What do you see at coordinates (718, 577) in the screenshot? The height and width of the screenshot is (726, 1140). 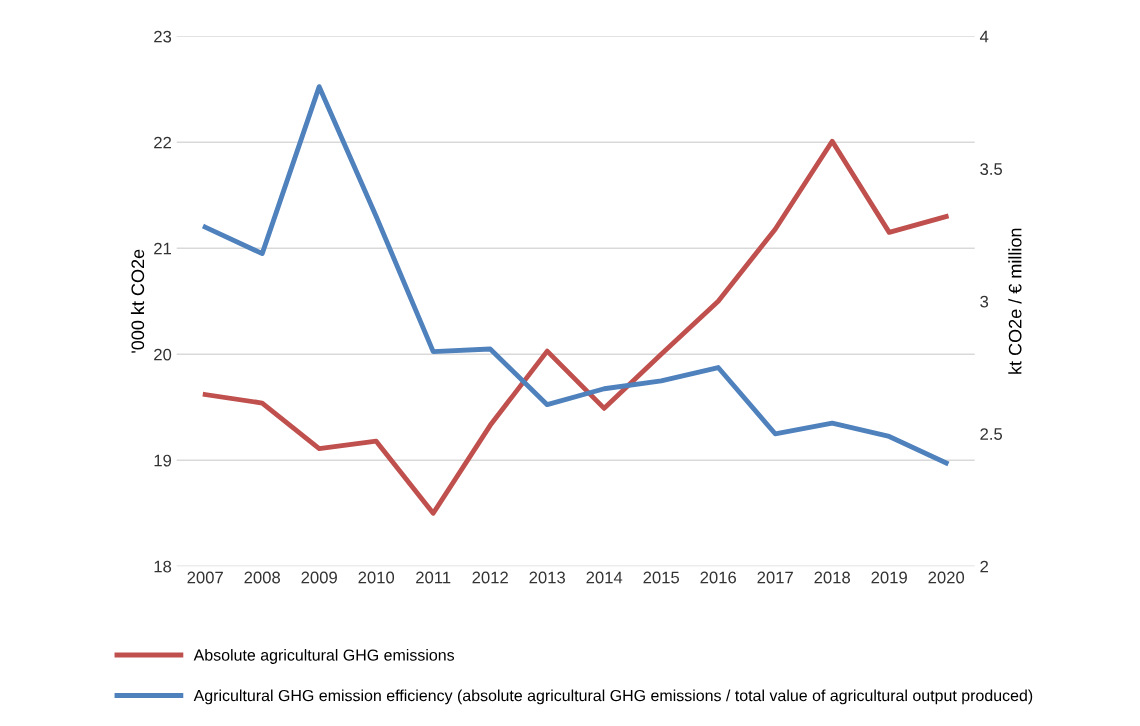 I see `x-tick-label: 2016` at bounding box center [718, 577].